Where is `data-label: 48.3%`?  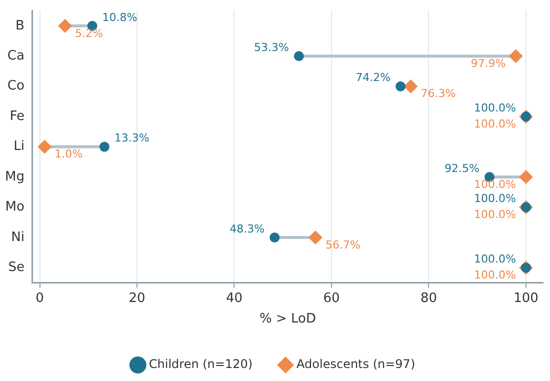 data-label: 48.3% is located at coordinates (247, 229).